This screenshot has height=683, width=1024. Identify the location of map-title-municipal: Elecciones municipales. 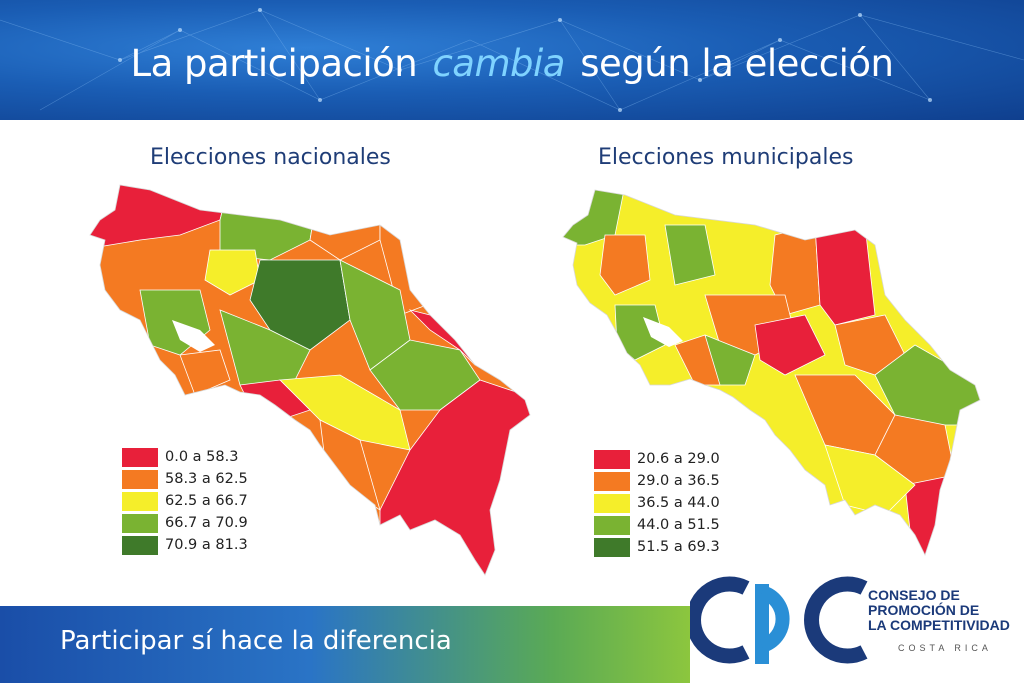
(726, 157).